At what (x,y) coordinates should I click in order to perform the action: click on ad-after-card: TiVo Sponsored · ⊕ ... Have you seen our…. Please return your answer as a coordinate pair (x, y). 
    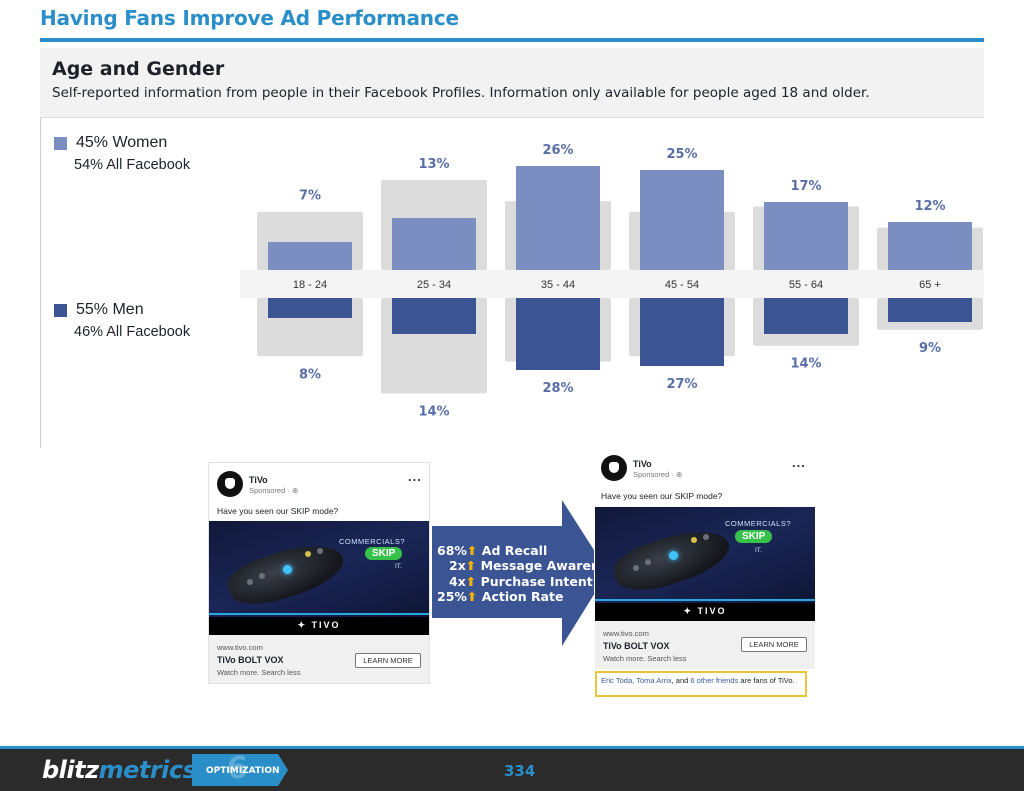
    Looking at the image, I should click on (705, 573).